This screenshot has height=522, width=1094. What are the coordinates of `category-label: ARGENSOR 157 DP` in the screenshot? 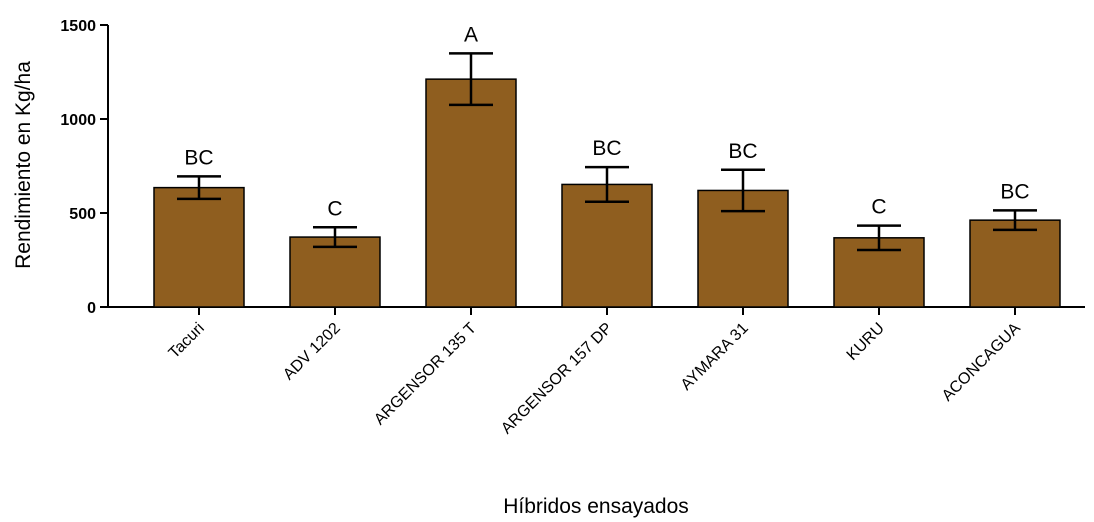 It's located at (557, 379).